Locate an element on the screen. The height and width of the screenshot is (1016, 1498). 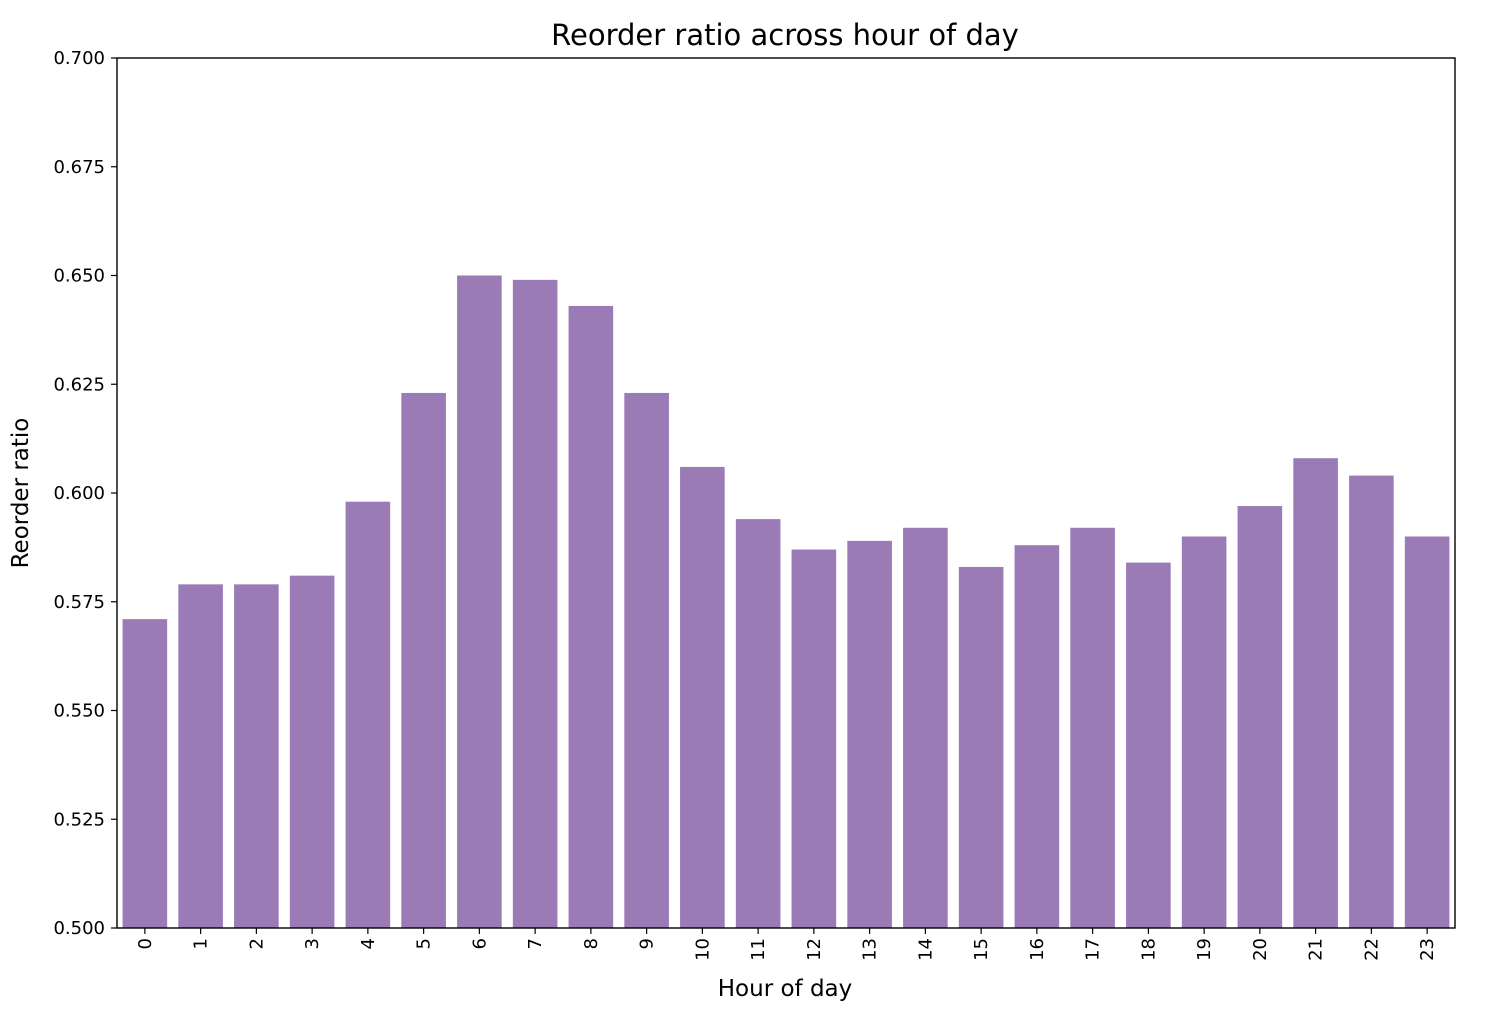
x-tick-label: 5 is located at coordinates (424, 943).